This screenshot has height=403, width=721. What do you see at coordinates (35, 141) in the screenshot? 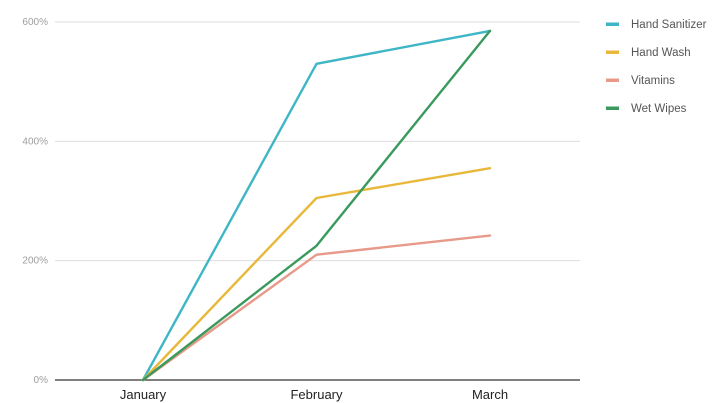
I see `y-tick-label: 400%` at bounding box center [35, 141].